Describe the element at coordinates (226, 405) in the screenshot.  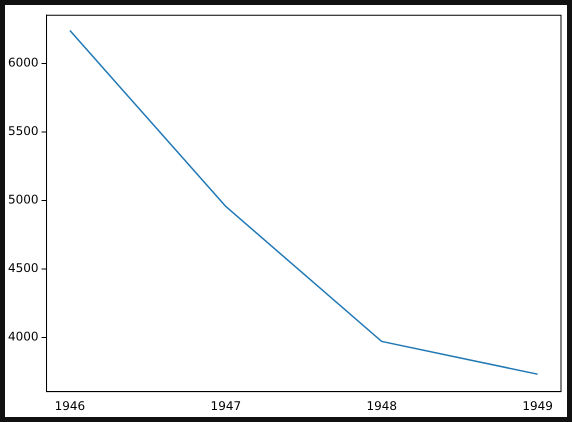
I see `x-tick-label: 1947` at that location.